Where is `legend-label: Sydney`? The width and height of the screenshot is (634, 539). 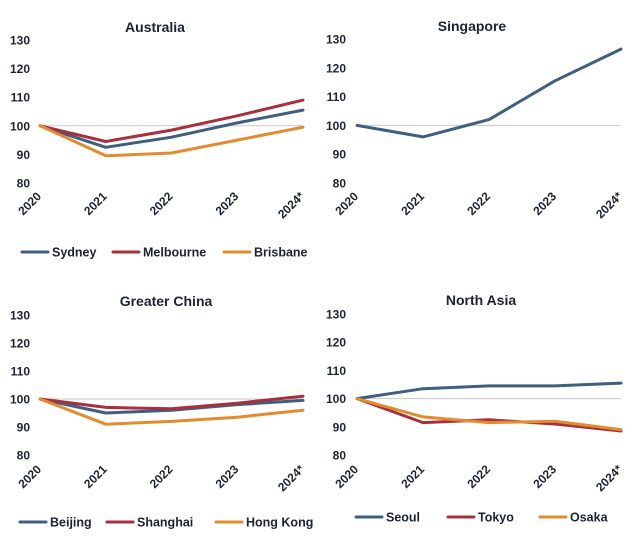
legend-label: Sydney is located at coordinates (74, 253).